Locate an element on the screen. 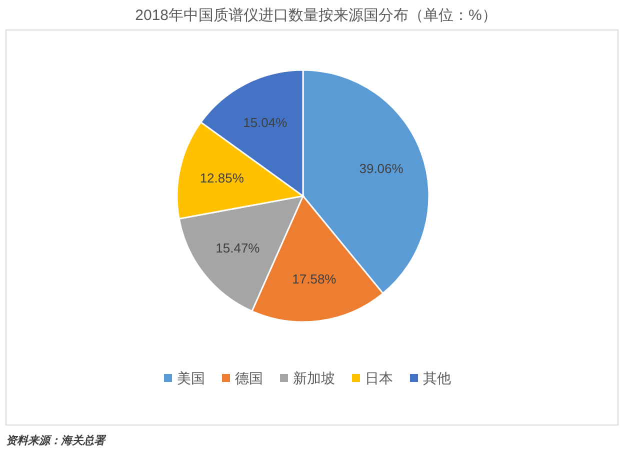  data-label: 17.58% is located at coordinates (314, 278).